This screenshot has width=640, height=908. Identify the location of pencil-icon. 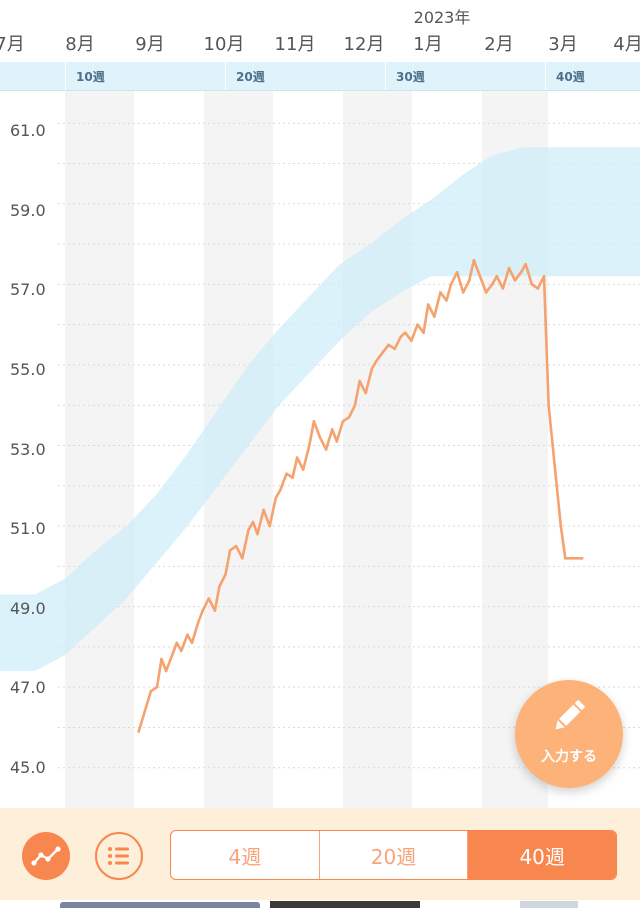
(570, 715).